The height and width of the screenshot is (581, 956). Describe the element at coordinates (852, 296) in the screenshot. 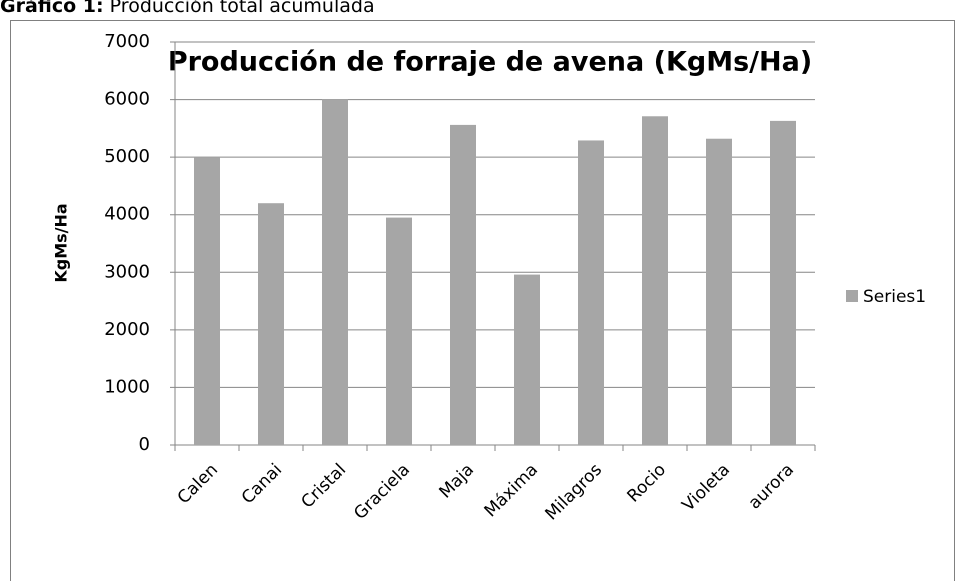

I see `legend-swatch` at that location.